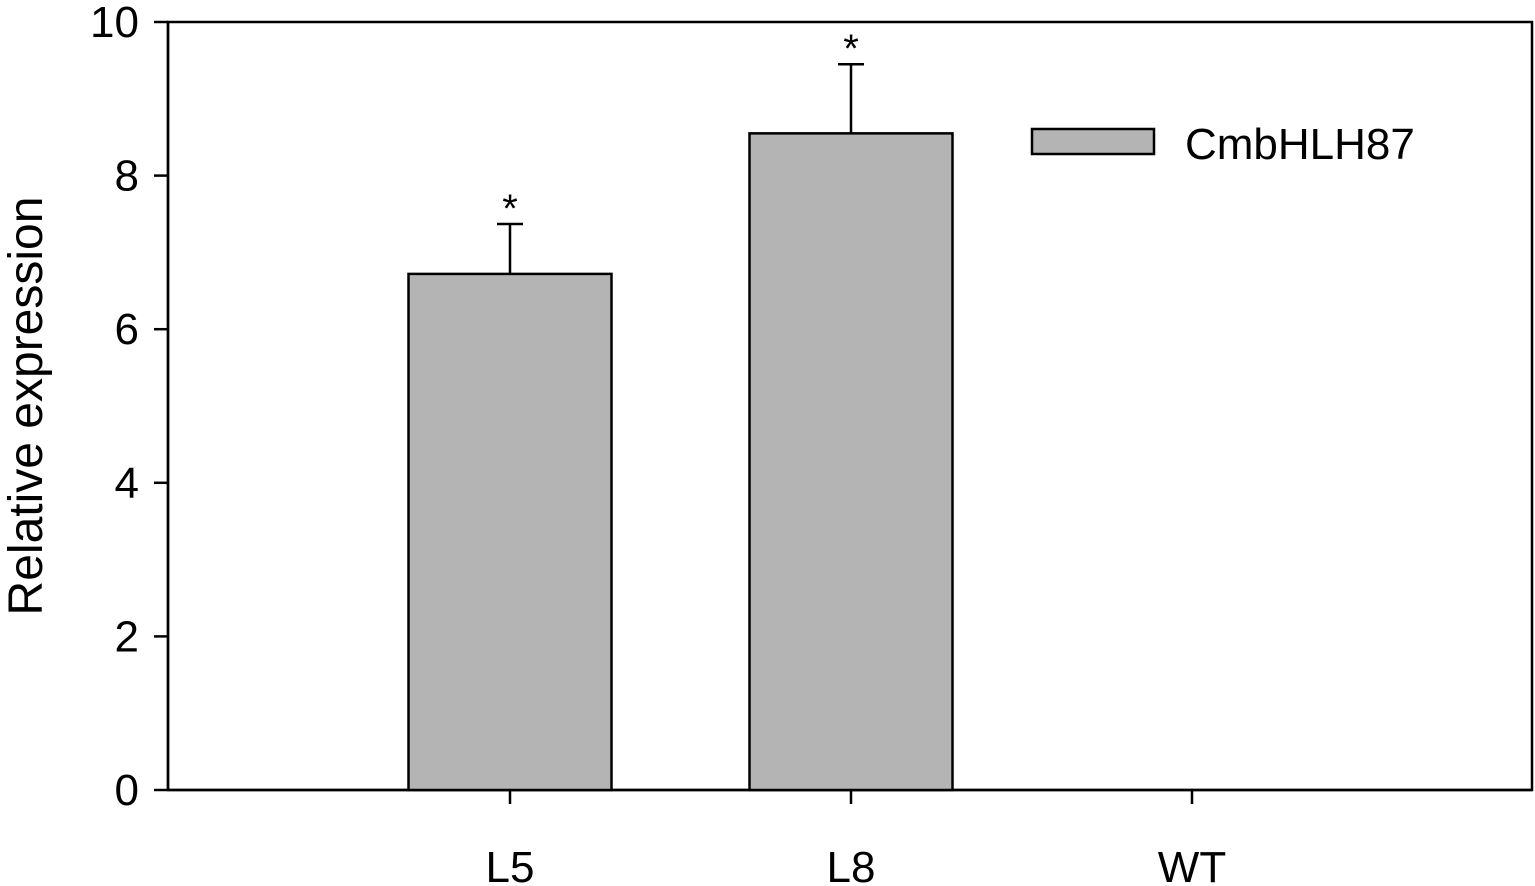 The image size is (1535, 886). I want to click on x-tick-label: L8, so click(851, 864).